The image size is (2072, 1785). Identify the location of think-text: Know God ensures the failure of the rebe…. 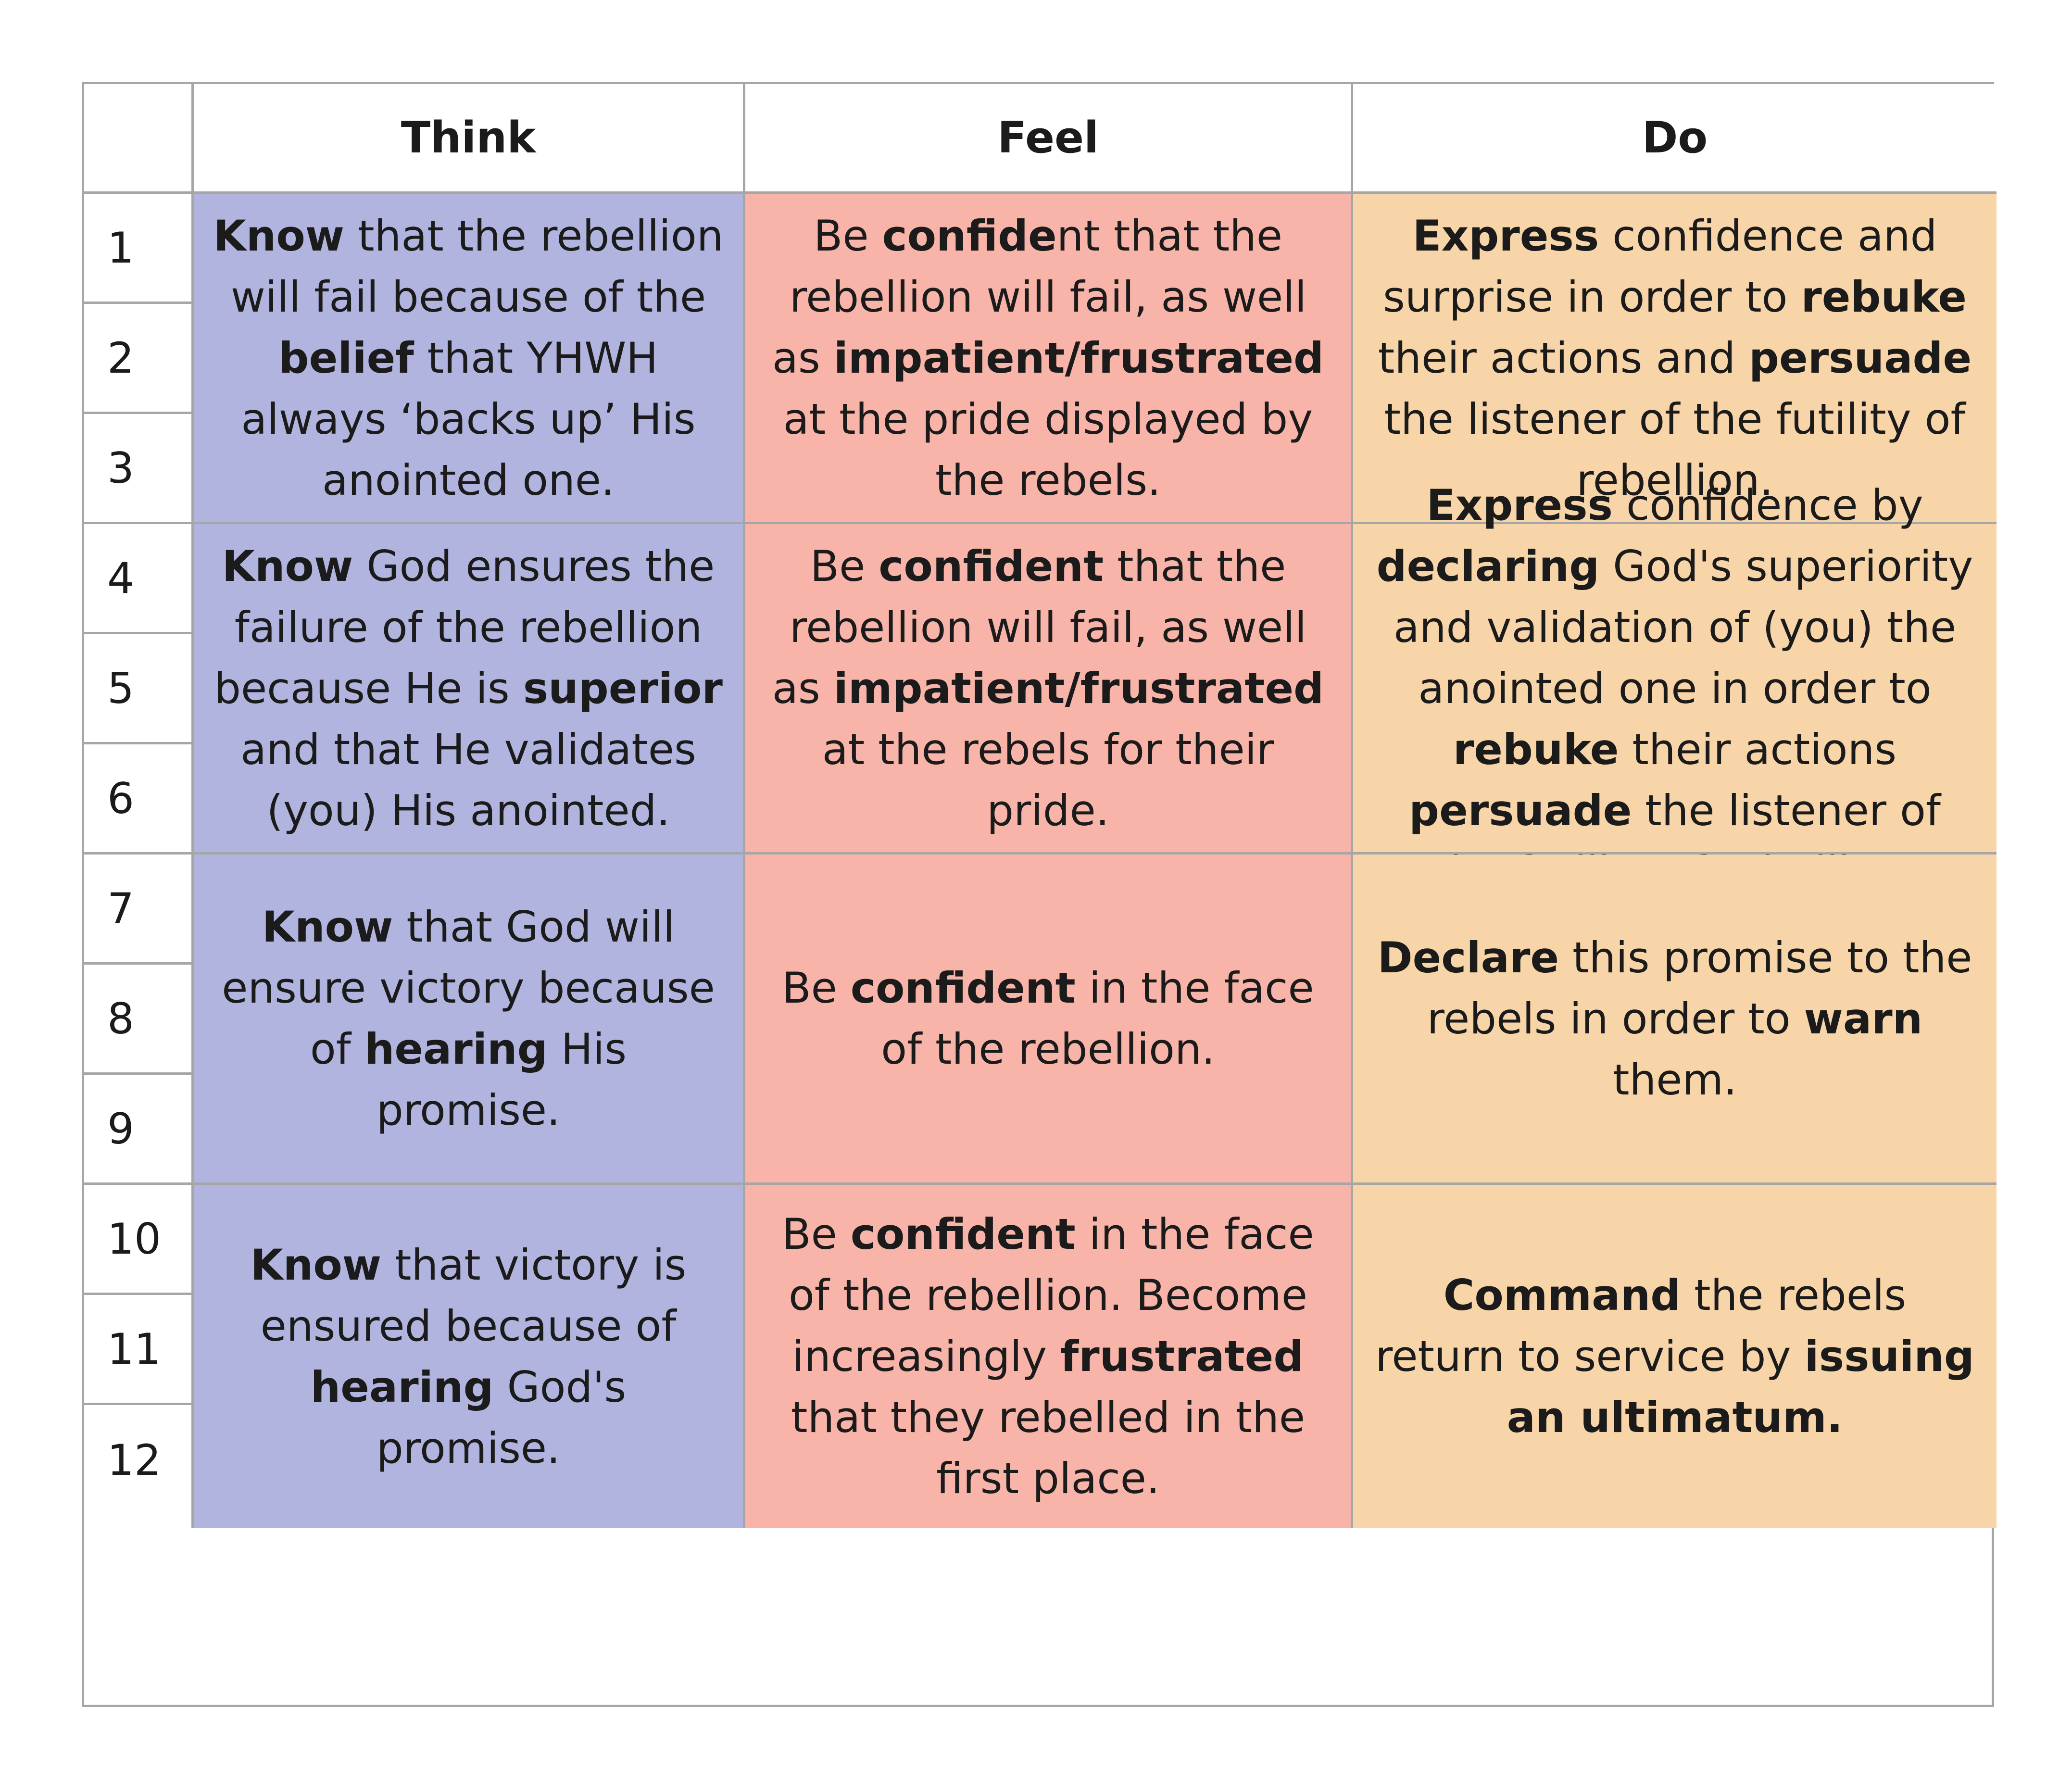
(468, 688).